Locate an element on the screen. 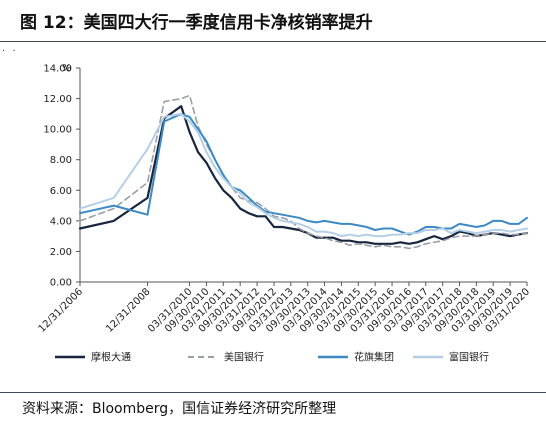 This screenshot has width=546, height=428. legend-label-1: 摩根大通 is located at coordinates (111, 357).